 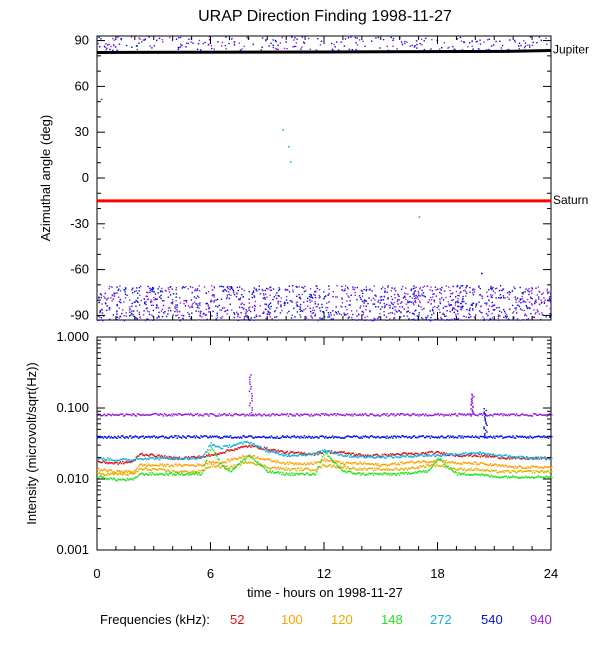 What do you see at coordinates (342, 619) in the screenshot?
I see `legend-entry-120: 120` at bounding box center [342, 619].